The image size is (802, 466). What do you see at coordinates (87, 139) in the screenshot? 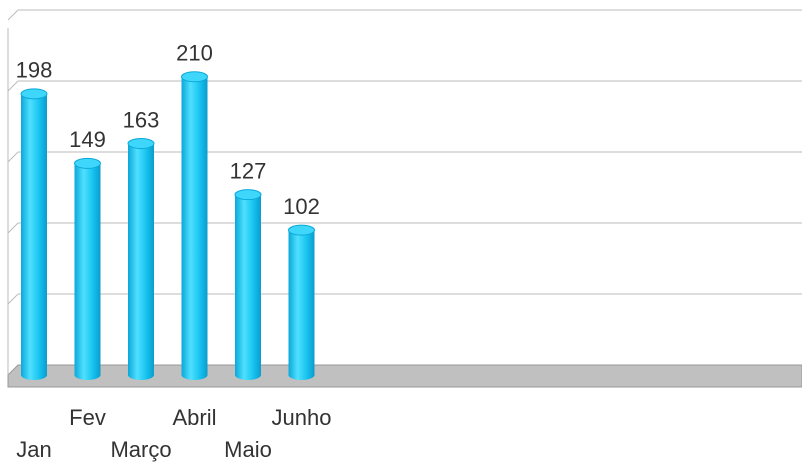
I see `value-label: 149` at bounding box center [87, 139].